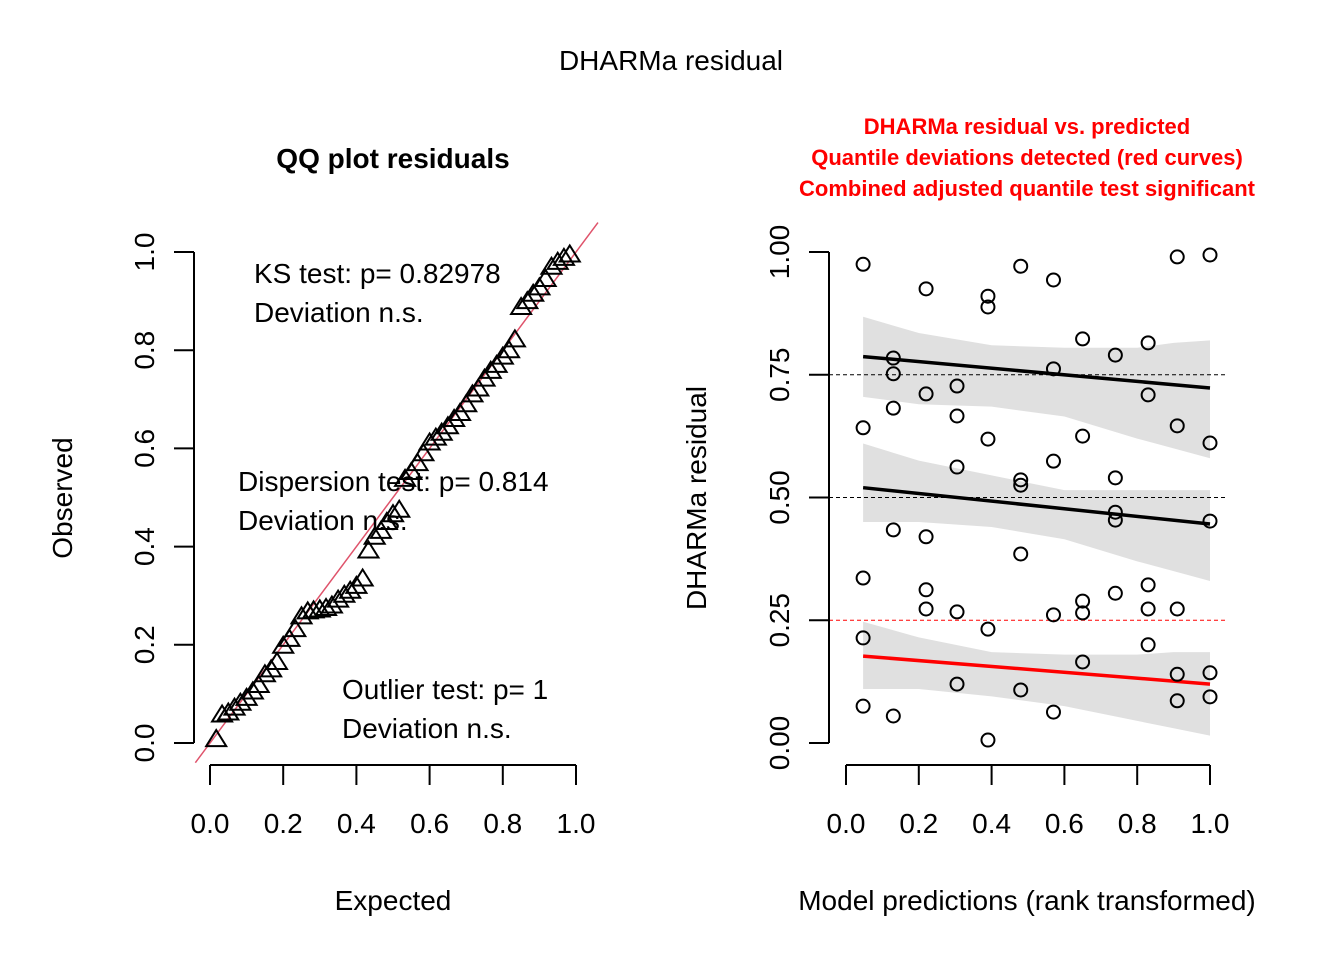 The height and width of the screenshot is (960, 1344). I want to click on rv-confidence-bands, so click(1036, 526).